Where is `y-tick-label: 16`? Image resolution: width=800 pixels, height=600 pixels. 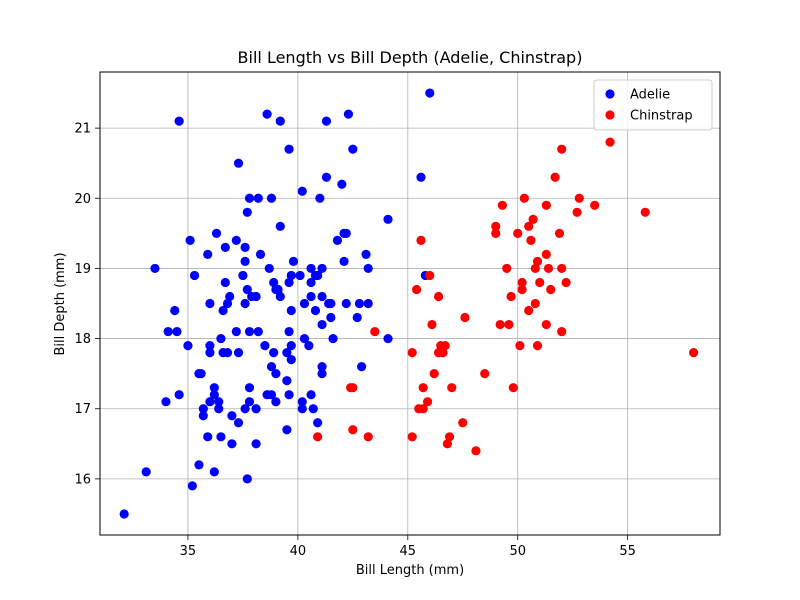
y-tick-label: 16 is located at coordinates (82, 479).